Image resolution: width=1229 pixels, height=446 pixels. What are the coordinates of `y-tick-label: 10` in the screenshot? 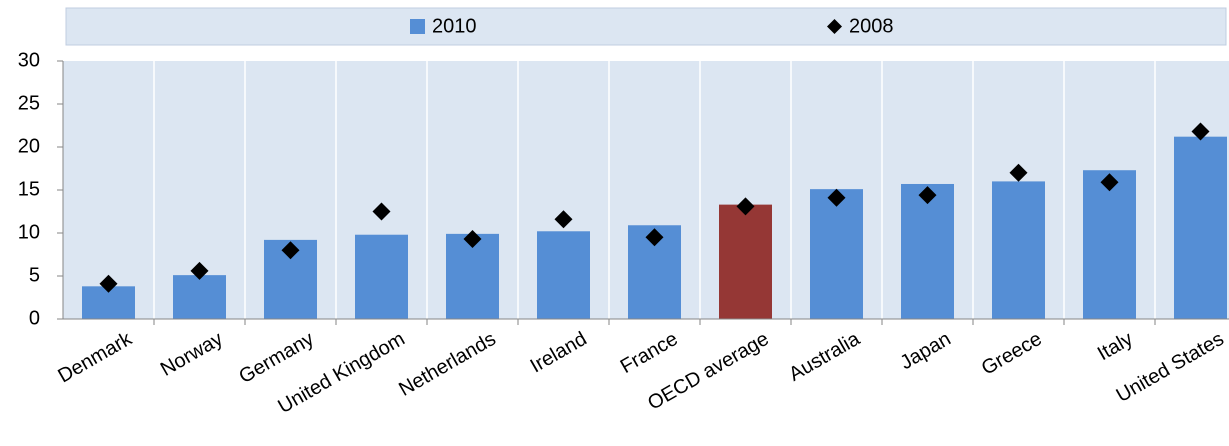 It's located at (29, 232).